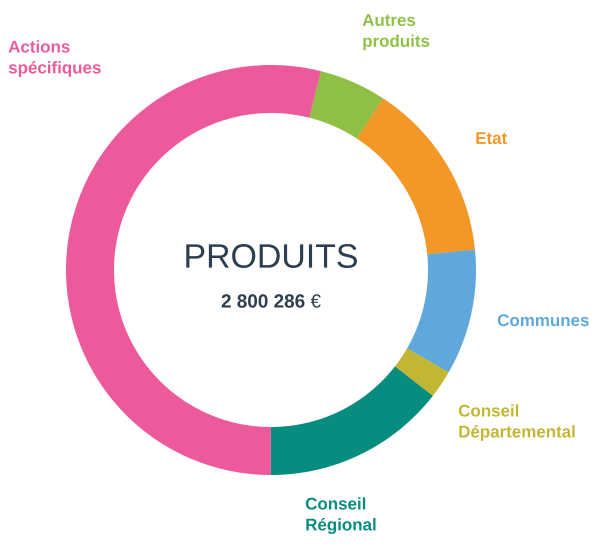 Image resolution: width=612 pixels, height=549 pixels. Describe the element at coordinates (271, 301) in the screenshot. I see `text: 2 800 286 €` at that location.